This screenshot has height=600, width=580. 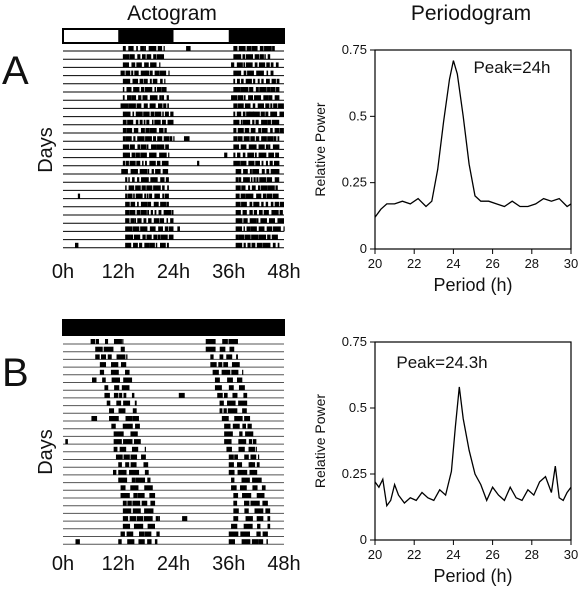 What do you see at coordinates (453, 554) in the screenshot?
I see `x-tick-label: 24` at bounding box center [453, 554].